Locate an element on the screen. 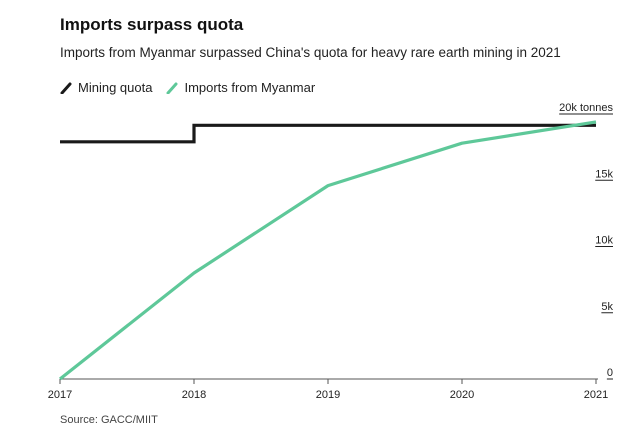 The width and height of the screenshot is (640, 432). series-line-mining-quota is located at coordinates (328, 133).